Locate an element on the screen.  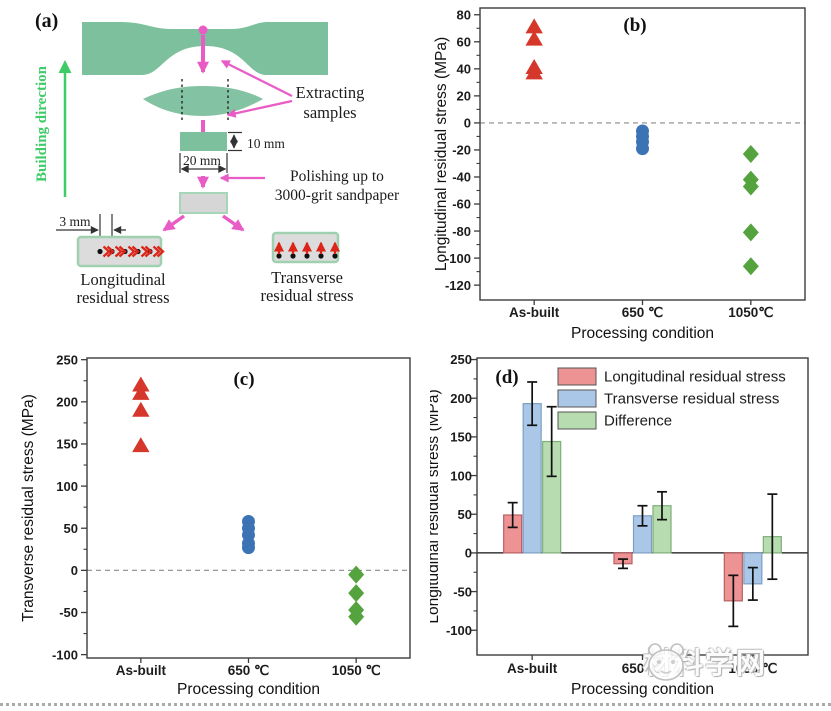
longitudinal-stress-arrows is located at coordinates (133, 251).